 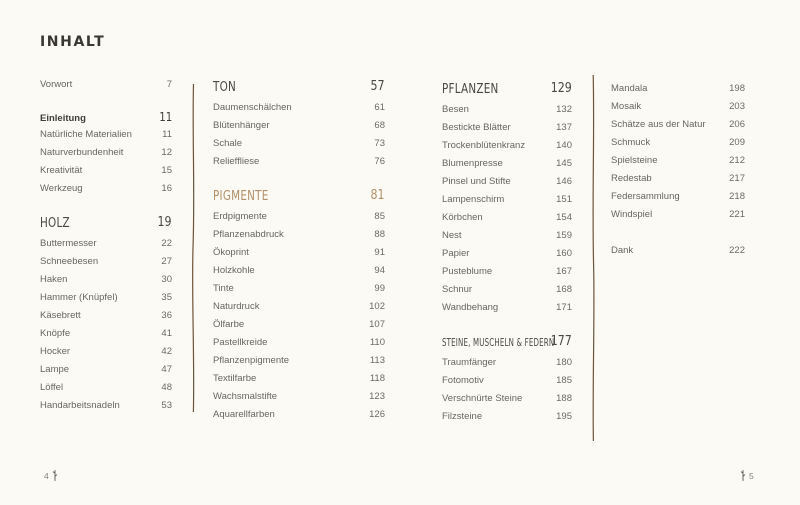 What do you see at coordinates (169, 84) in the screenshot?
I see `toc-entry-page: 7` at bounding box center [169, 84].